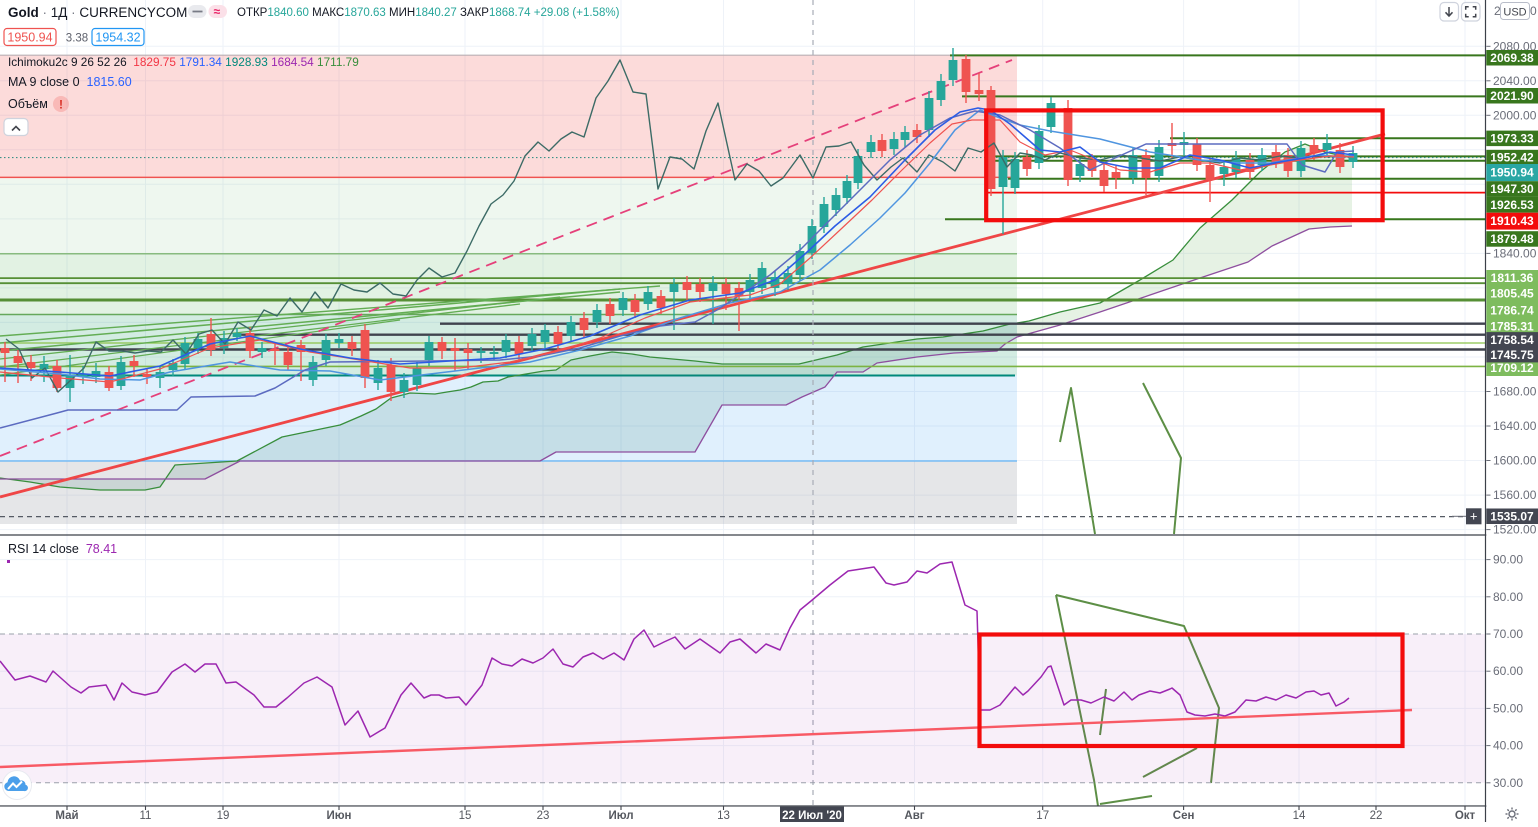 Image resolution: width=1538 pixels, height=827 pixels. What do you see at coordinates (1512, 278) in the screenshot?
I see `svg-text: 1811.36` at bounding box center [1512, 278].